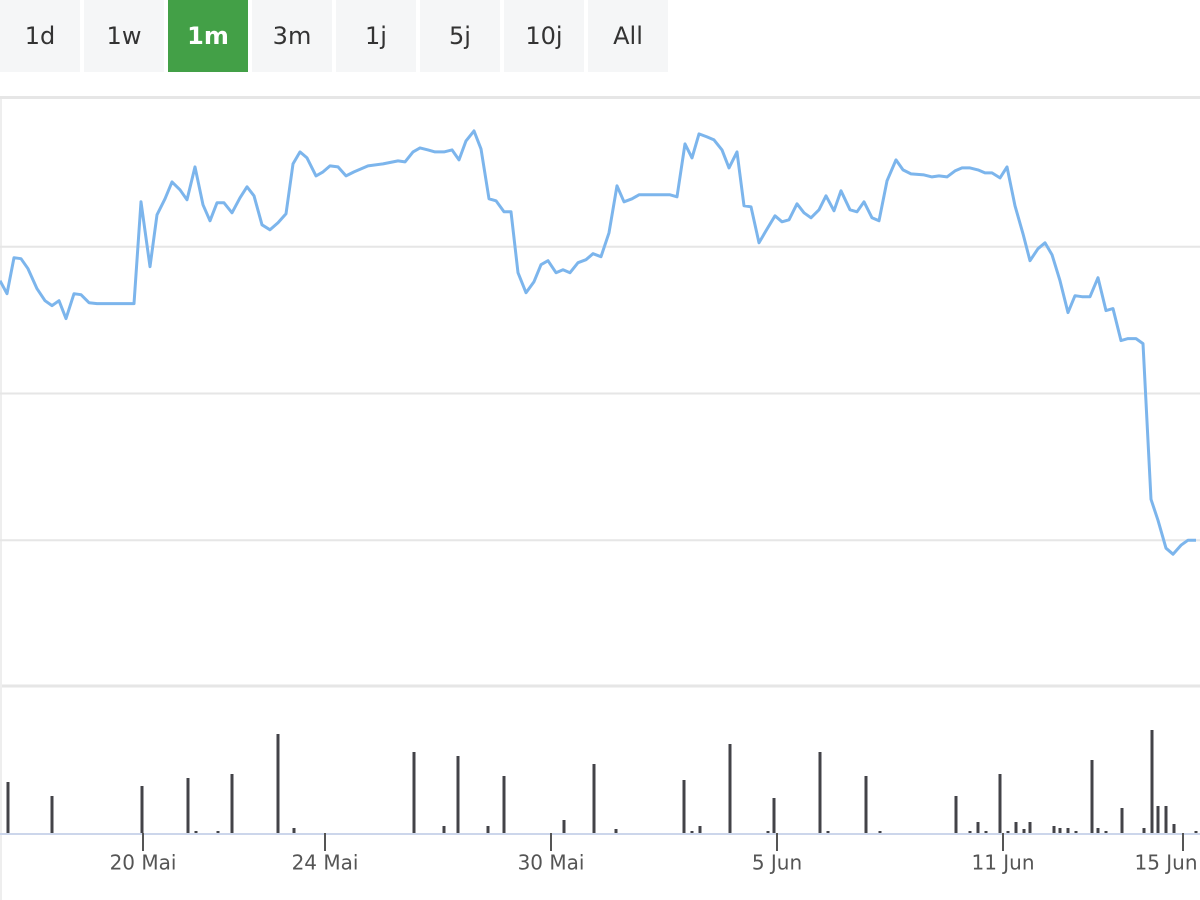 The width and height of the screenshot is (1200, 900). I want to click on x-tick-label: 11 Jun, so click(1002, 863).